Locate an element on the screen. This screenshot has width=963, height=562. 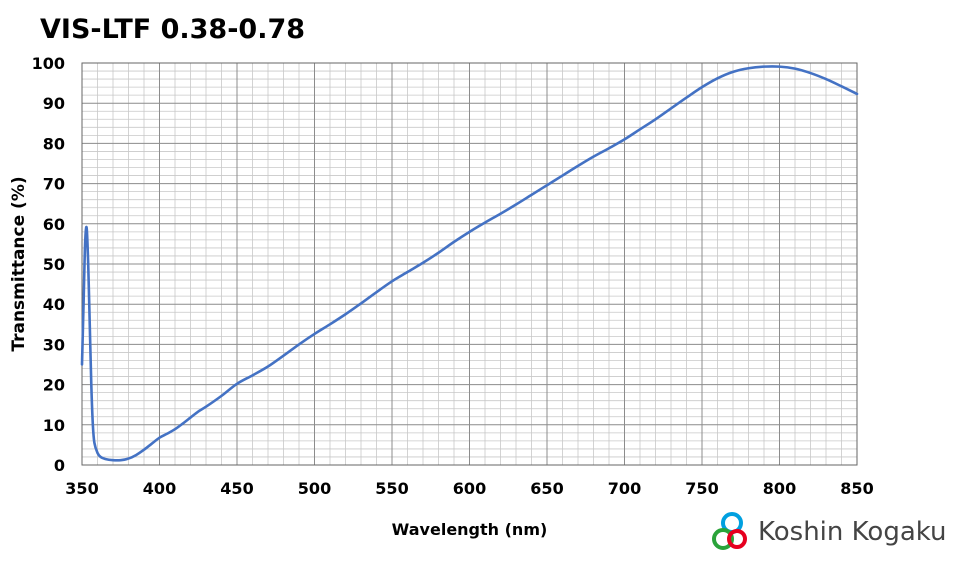
x-tick-label: 350 is located at coordinates (81, 488).